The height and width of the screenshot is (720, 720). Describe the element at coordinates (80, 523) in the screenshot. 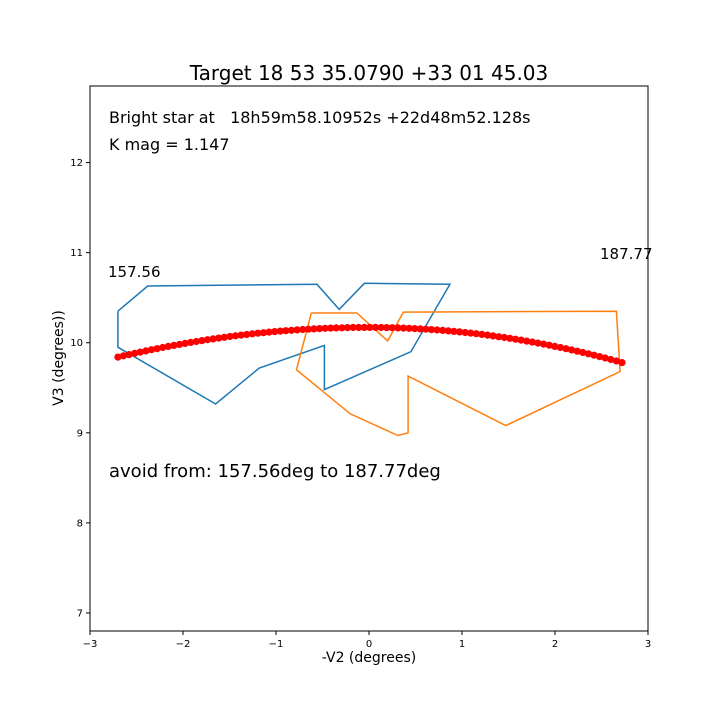

I see `y-tick-label: 8` at that location.